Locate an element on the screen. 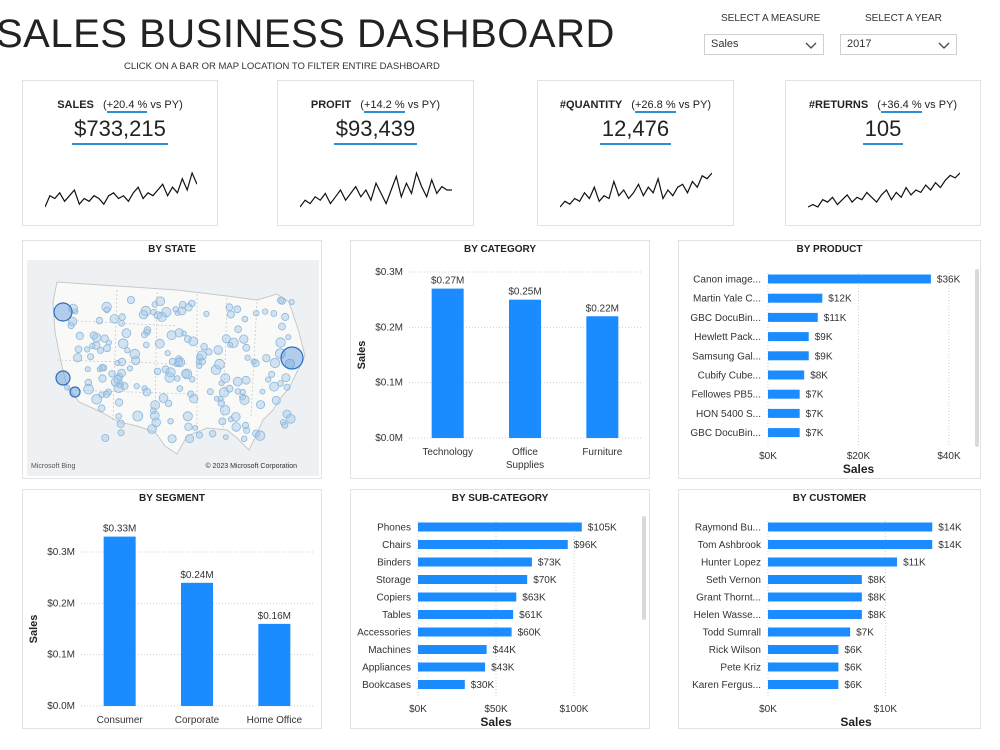  measure-slicer: Sales is located at coordinates (764, 44).